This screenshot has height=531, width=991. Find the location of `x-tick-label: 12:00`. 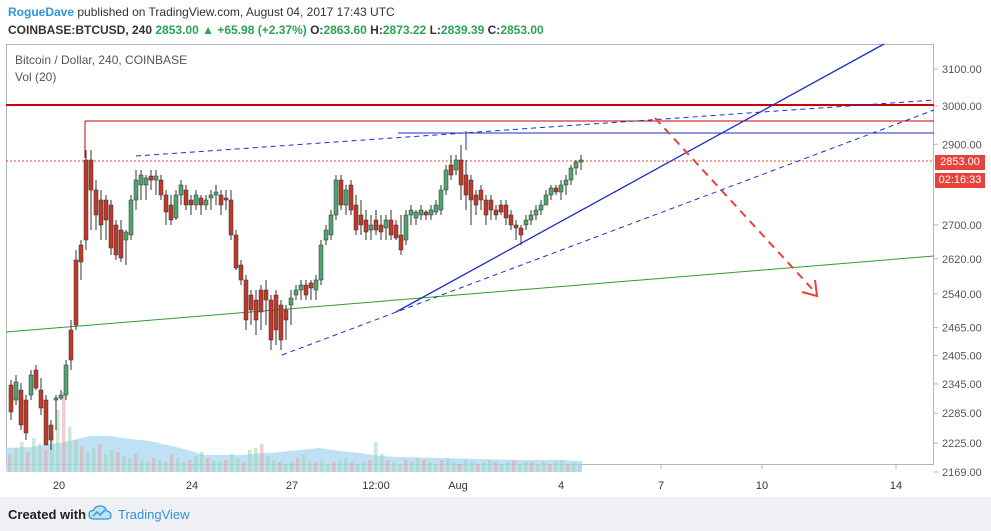

x-tick-label: 12:00 is located at coordinates (376, 486).